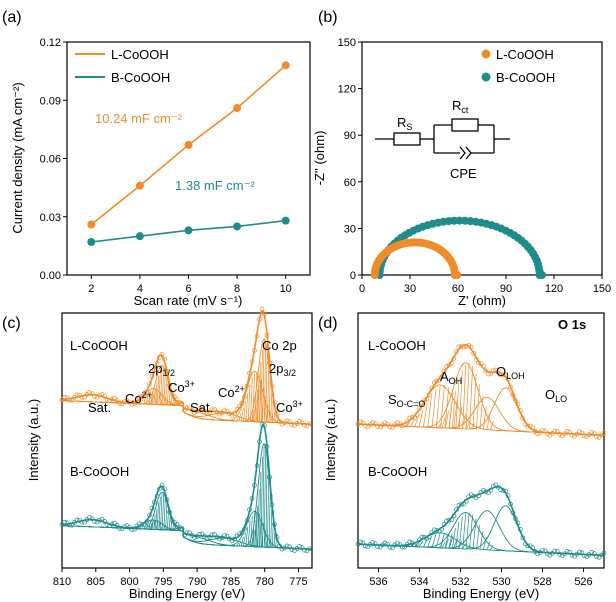 The image size is (616, 602). I want to click on annotation-b-cooh-capacitance: 1.38 mF cm⁻², so click(215, 185).